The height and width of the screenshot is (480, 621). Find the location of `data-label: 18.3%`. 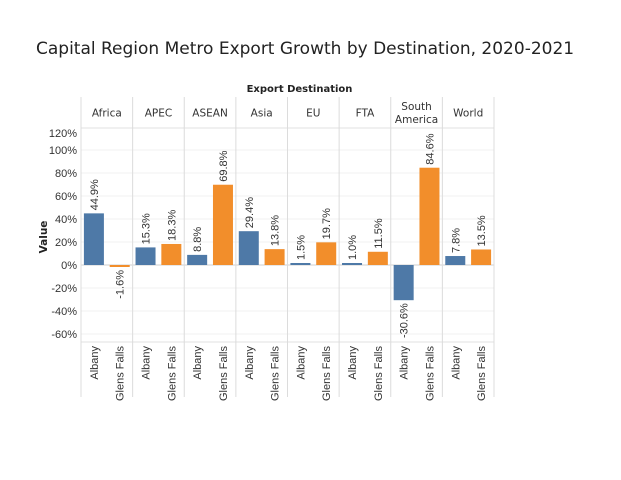

data-label: 18.3% is located at coordinates (172, 225).